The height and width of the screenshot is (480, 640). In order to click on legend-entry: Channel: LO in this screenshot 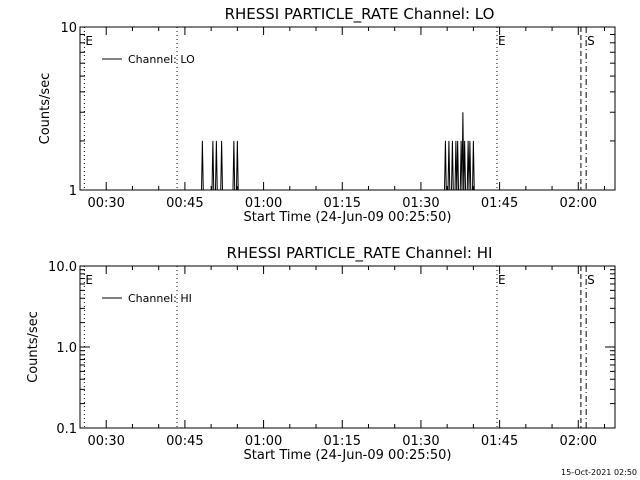, I will do `click(161, 59)`.